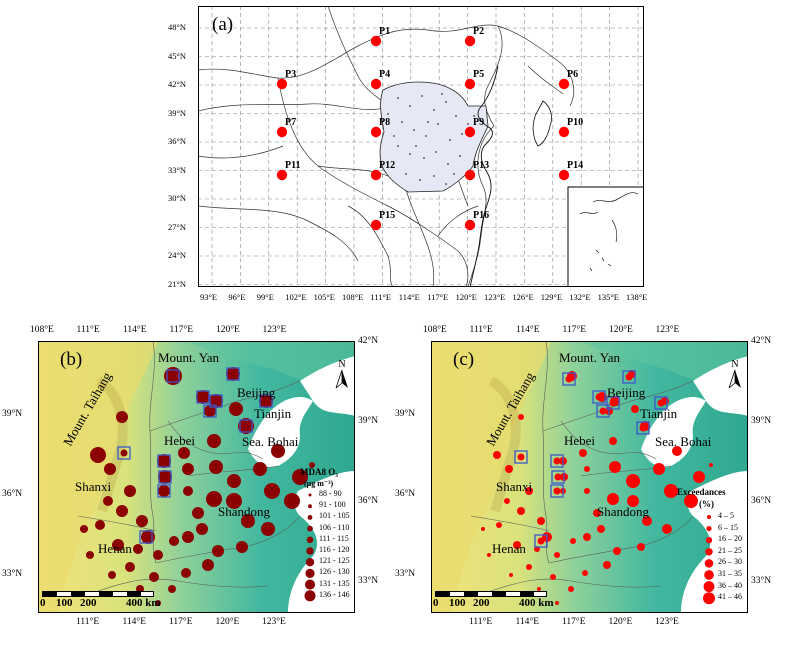 The image size is (803, 651). What do you see at coordinates (573, 74) in the screenshot?
I see `site-label: P6` at bounding box center [573, 74].